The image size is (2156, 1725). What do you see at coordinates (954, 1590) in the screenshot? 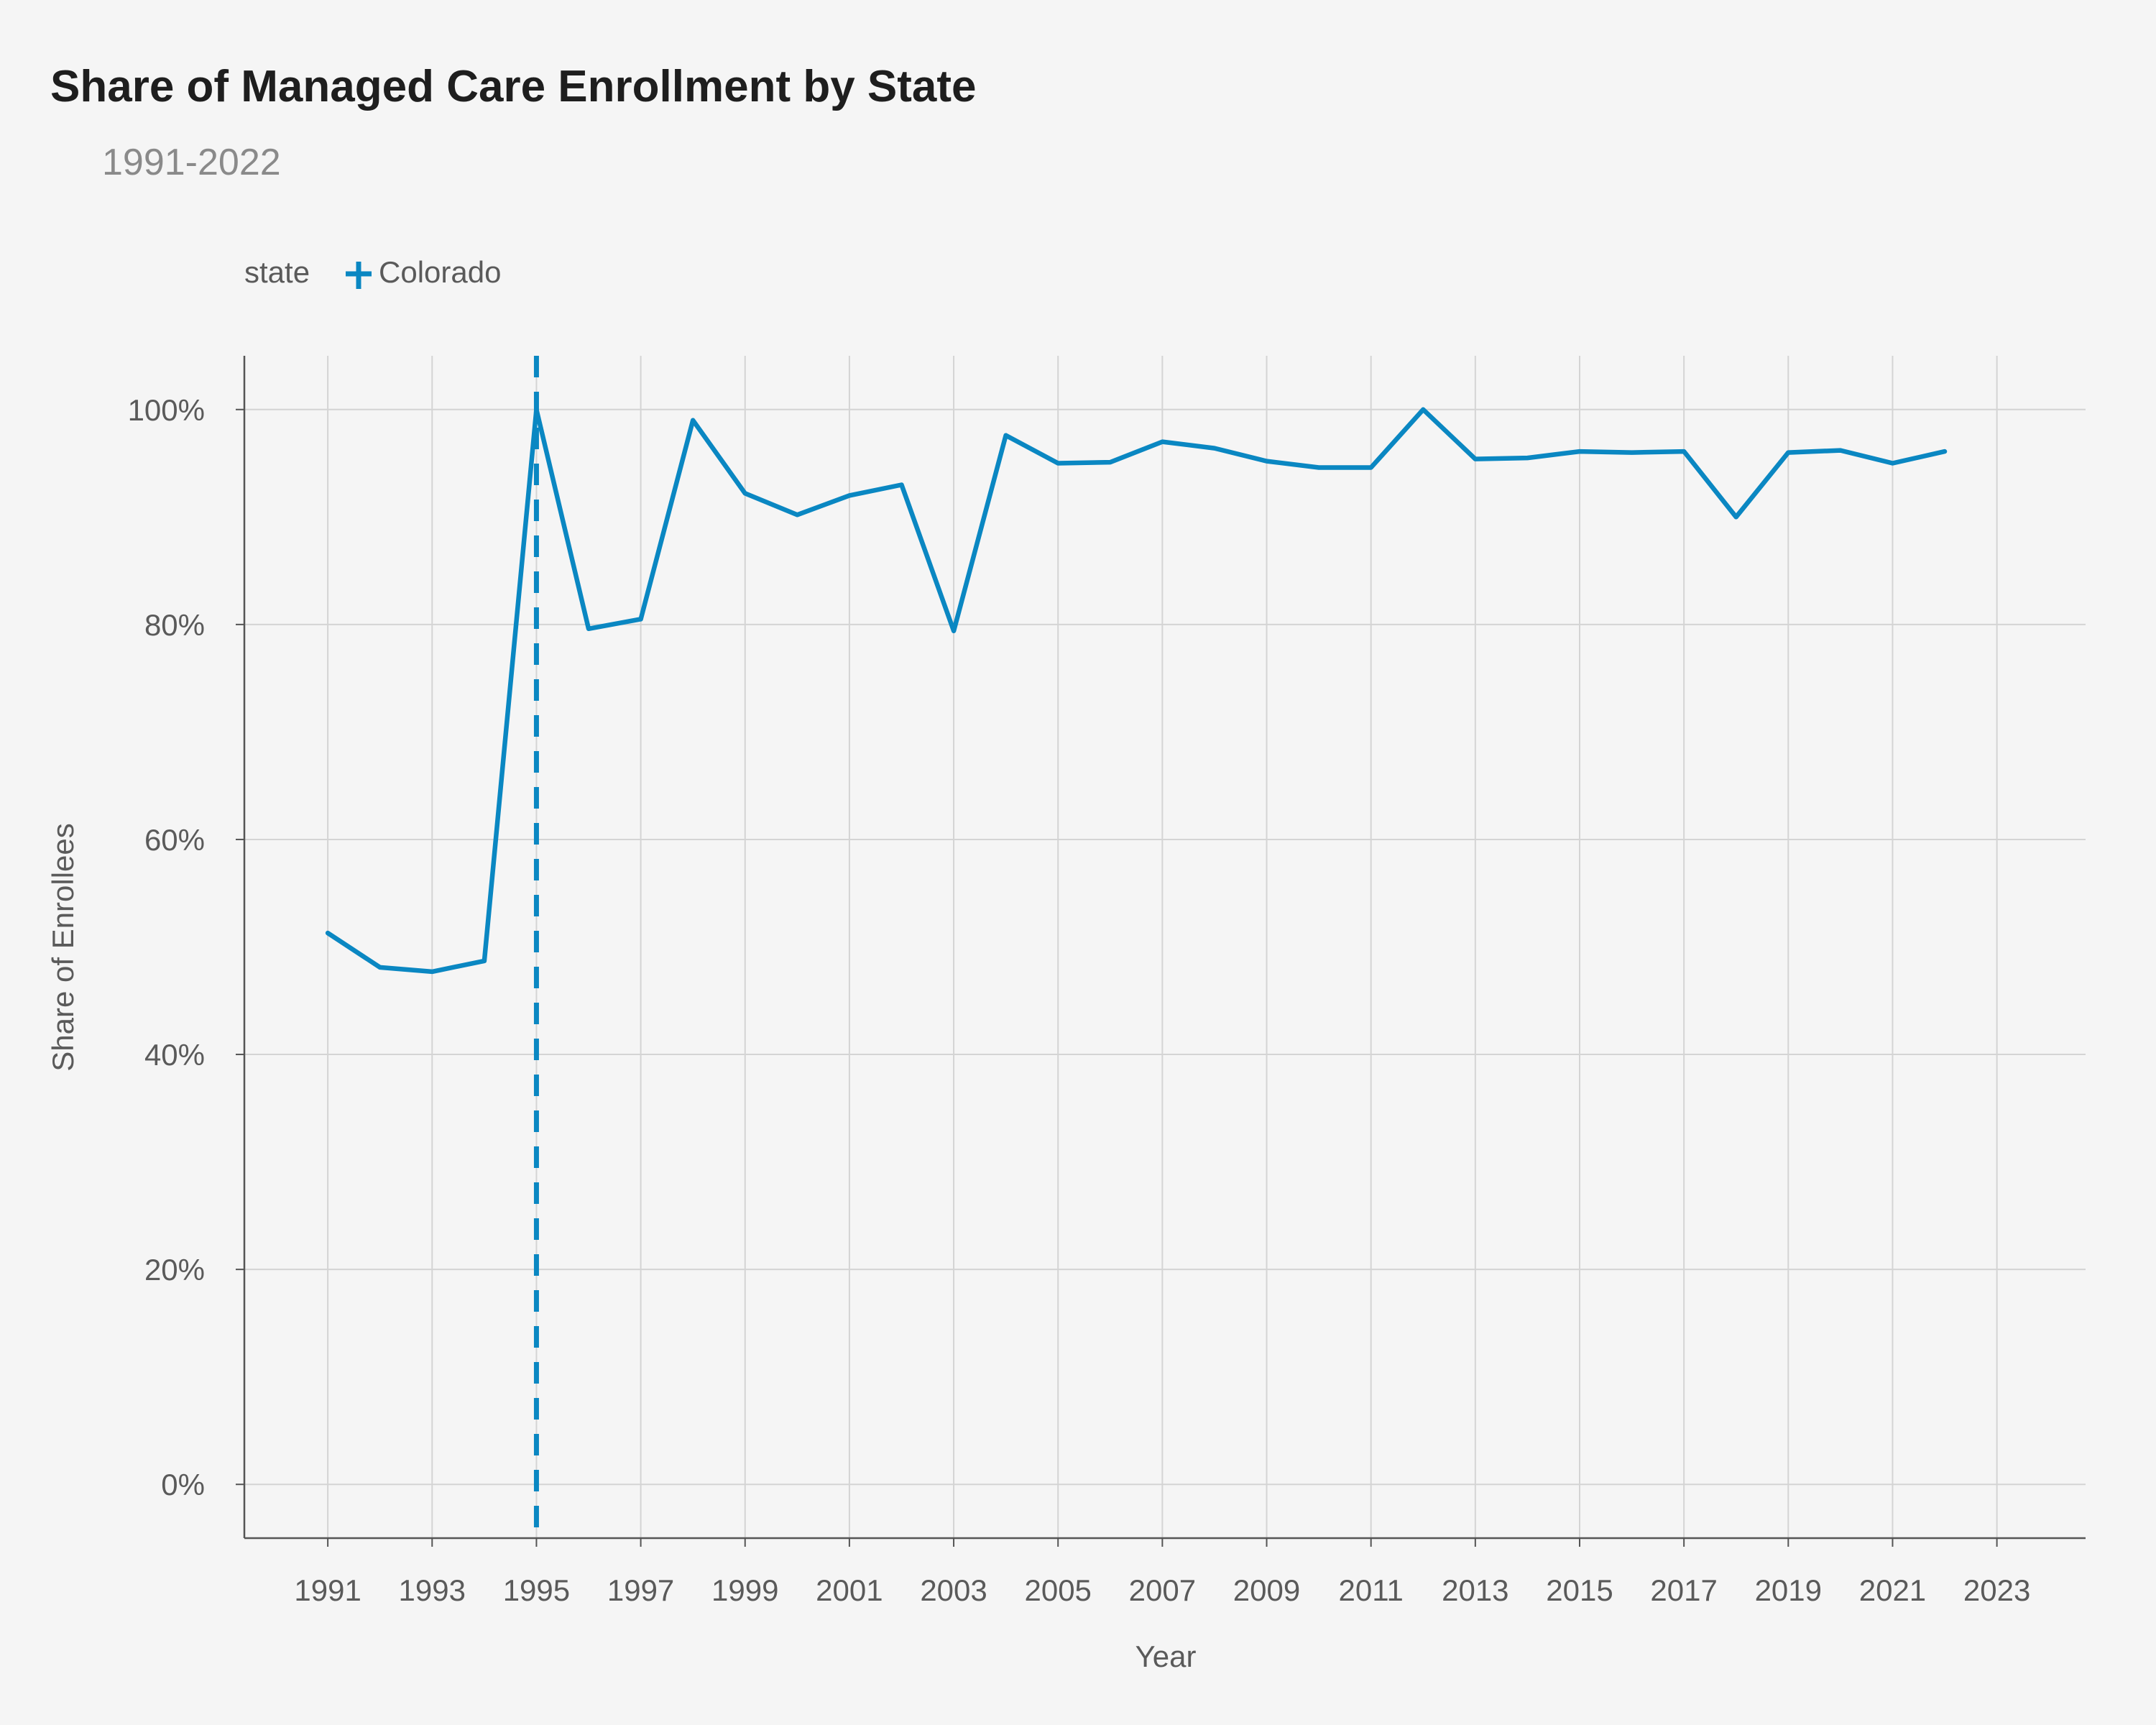
I see `x-tick-label: 2003` at bounding box center [954, 1590].